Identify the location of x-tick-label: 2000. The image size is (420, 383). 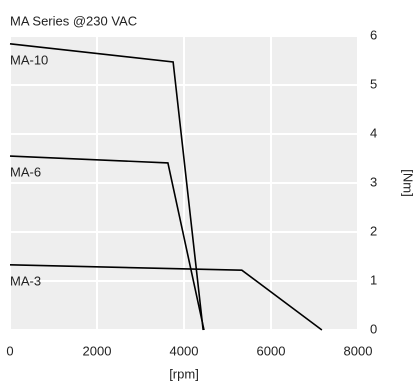
(97, 350).